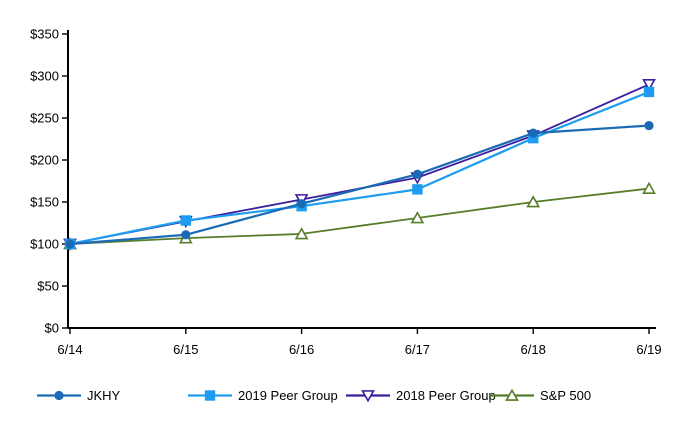  I want to click on x-axis-label: 6/16, so click(301, 349).